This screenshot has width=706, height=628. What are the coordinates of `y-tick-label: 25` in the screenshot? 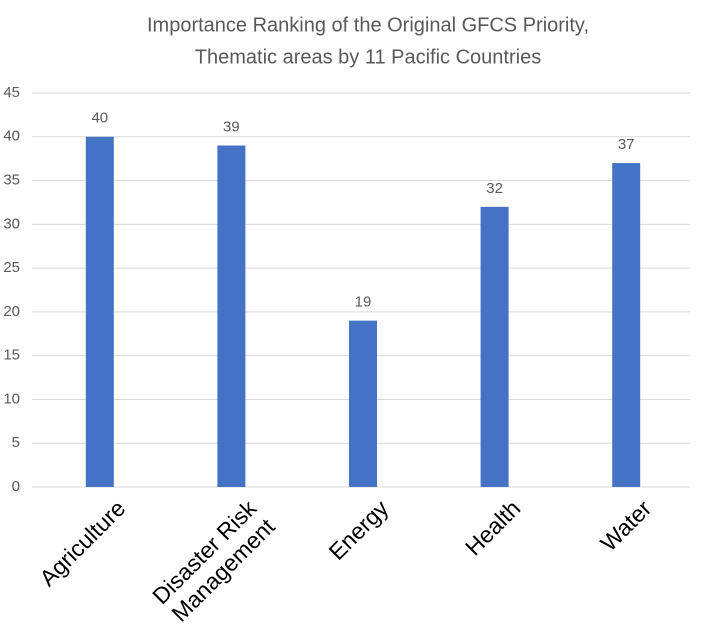 It's located at (11, 267).